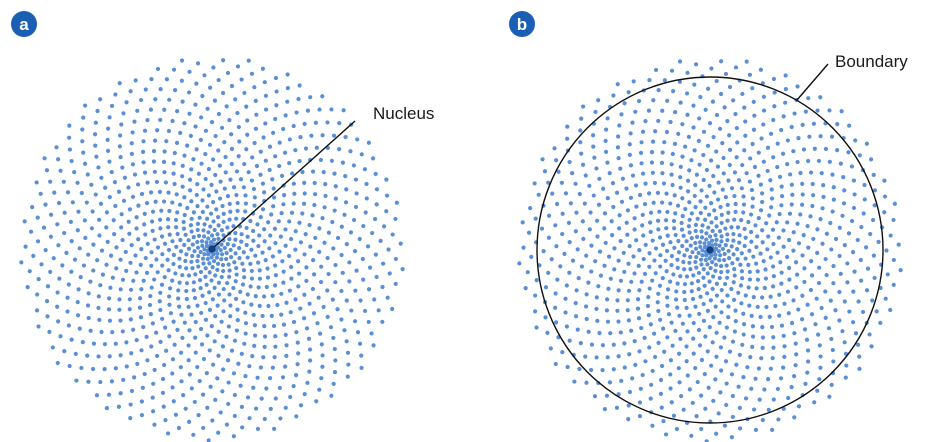 This screenshot has height=442, width=930. I want to click on panel-a-label: a, so click(24, 24).